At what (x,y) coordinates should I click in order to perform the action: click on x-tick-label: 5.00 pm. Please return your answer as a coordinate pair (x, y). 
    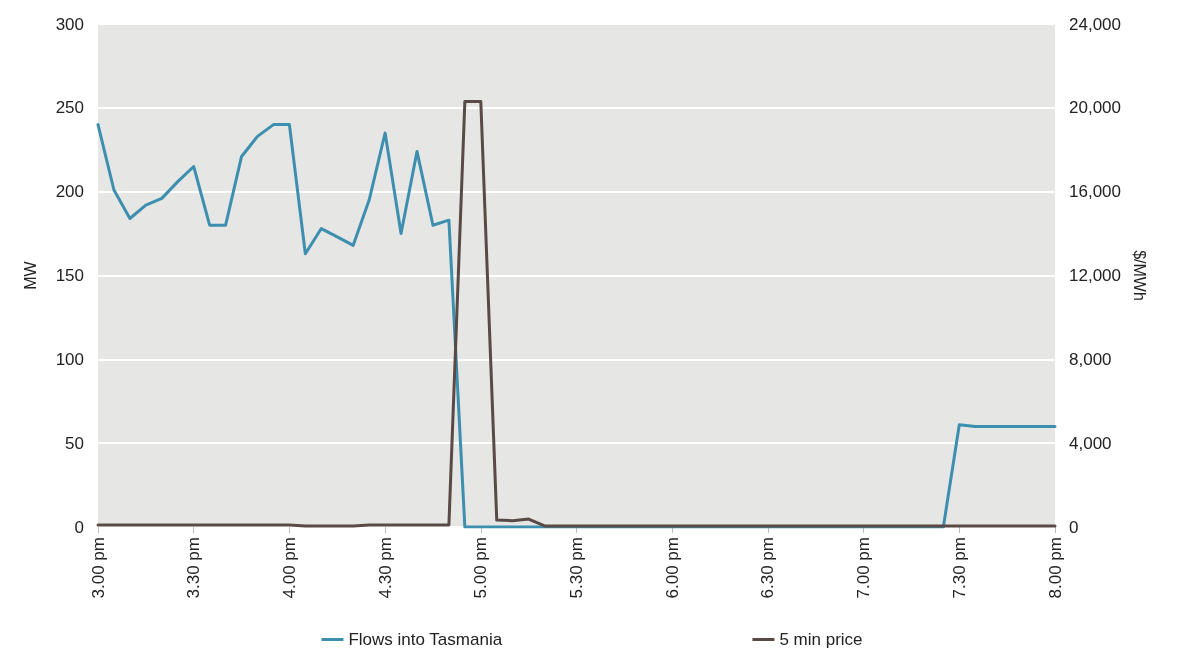
    Looking at the image, I should click on (481, 568).